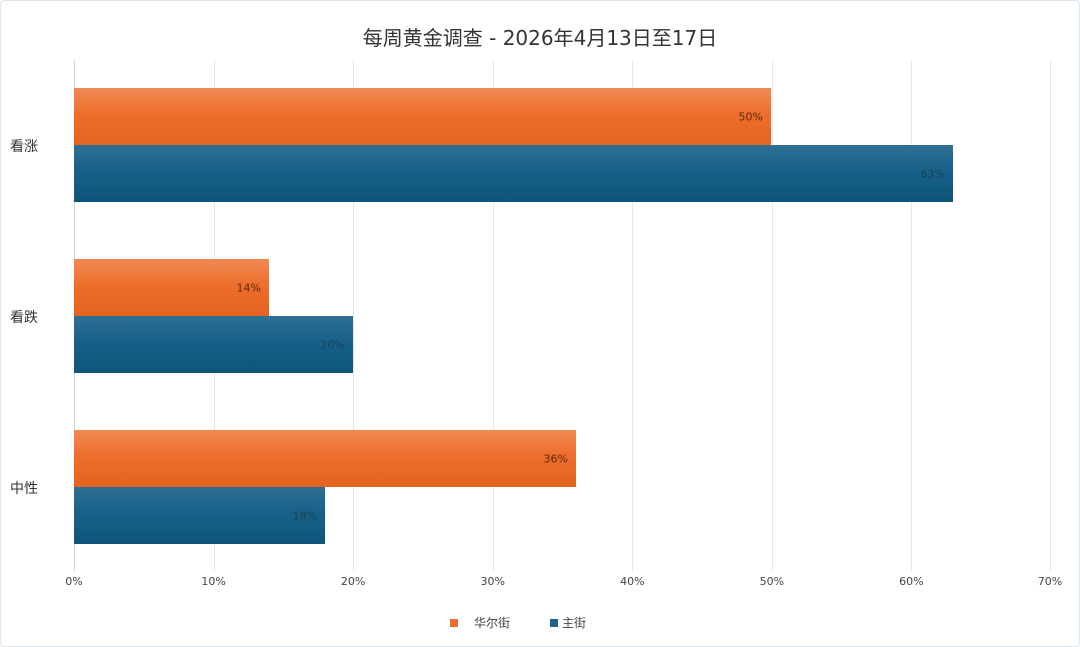 This screenshot has width=1080, height=647. I want to click on category-label-bullish: 看涨, so click(24, 147).